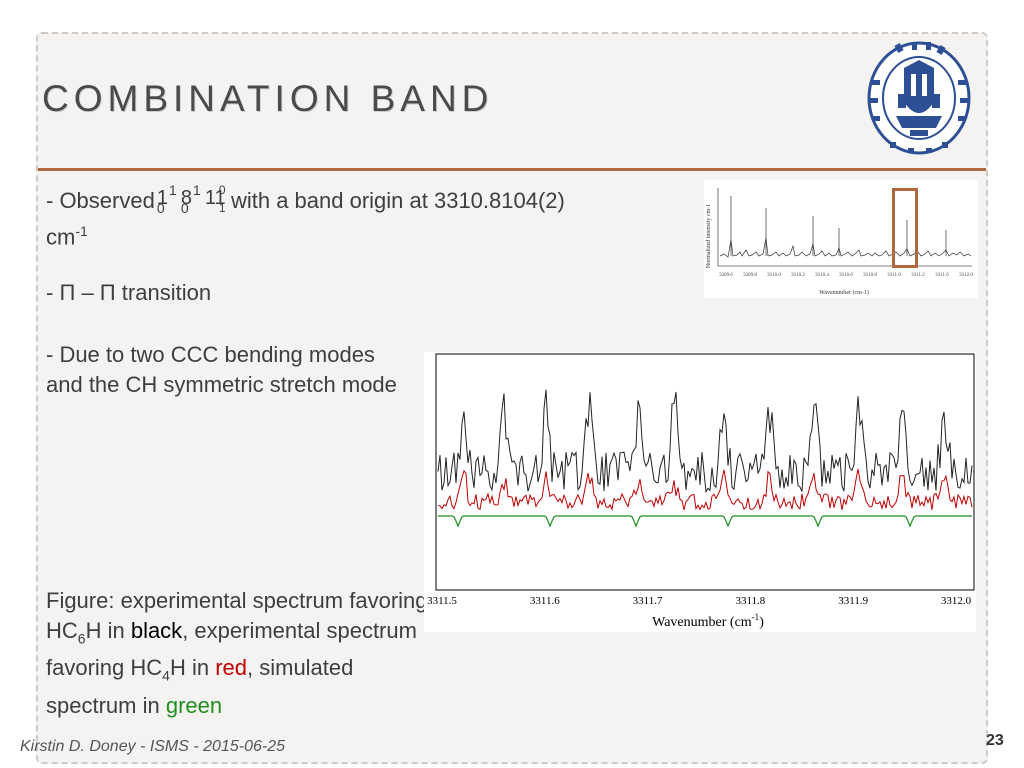  What do you see at coordinates (750, 601) in the screenshot?
I see `spectrum-tick-label: 3311.8` at bounding box center [750, 601].